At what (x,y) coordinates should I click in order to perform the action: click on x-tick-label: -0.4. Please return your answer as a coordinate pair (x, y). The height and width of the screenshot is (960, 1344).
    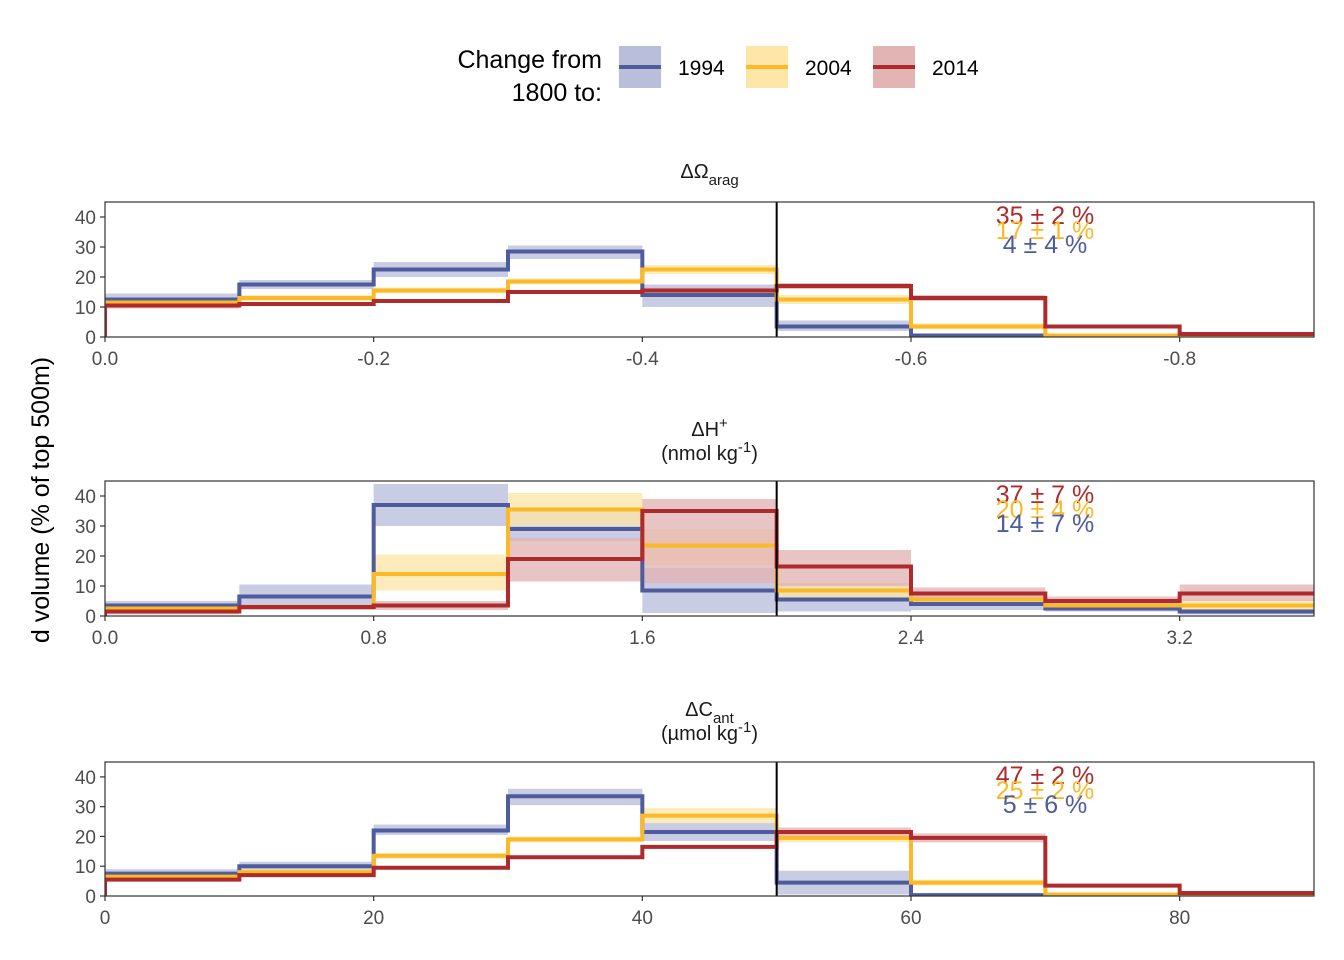
    Looking at the image, I should click on (642, 359).